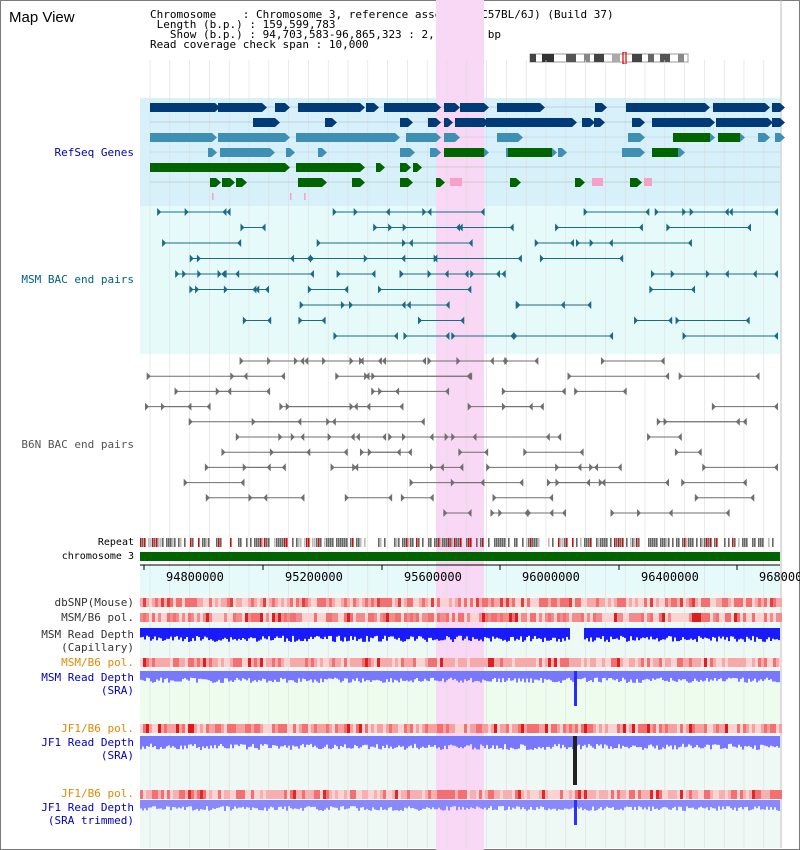  What do you see at coordinates (90, 820) in the screenshot?
I see `track-label-jf1-depth-trimmed-sub: (SRA trimmed)` at bounding box center [90, 820].